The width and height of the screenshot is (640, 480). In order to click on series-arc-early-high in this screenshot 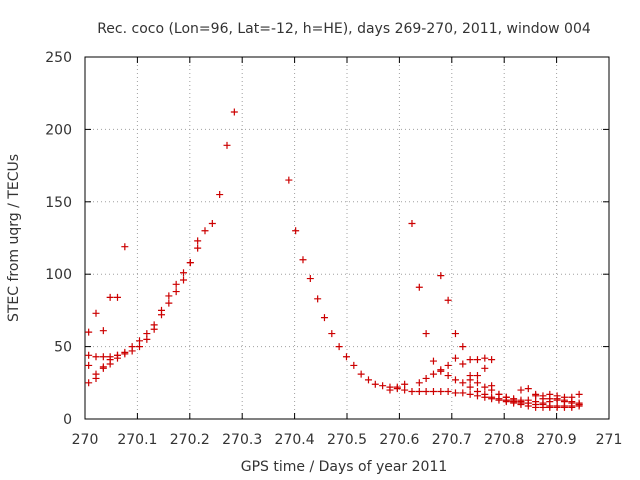, I will do `click(107, 289)`.